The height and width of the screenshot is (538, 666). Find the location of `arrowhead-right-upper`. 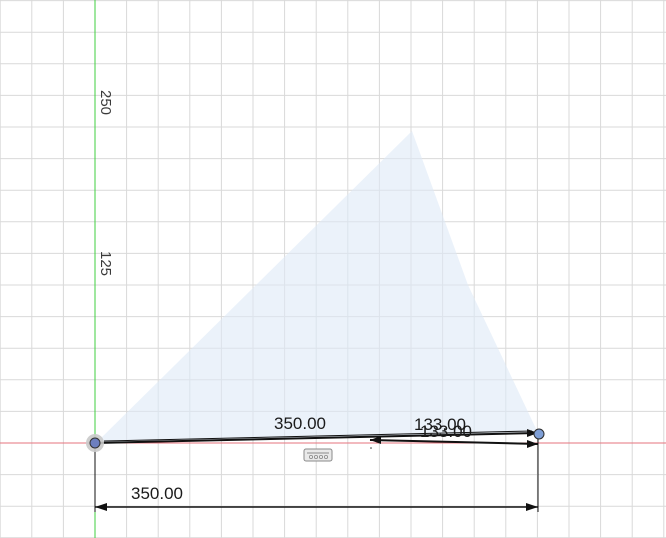

arrowhead-right-upper is located at coordinates (532, 433).